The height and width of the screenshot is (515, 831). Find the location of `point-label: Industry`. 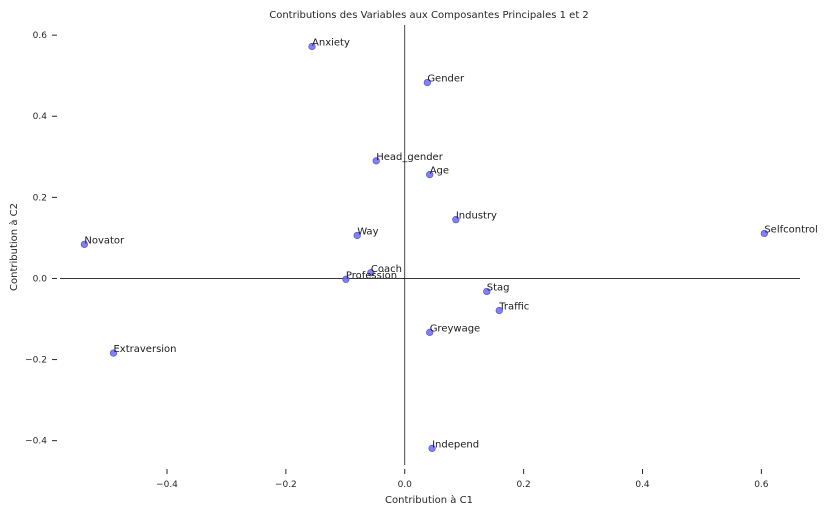

point-label: Industry is located at coordinates (476, 216).